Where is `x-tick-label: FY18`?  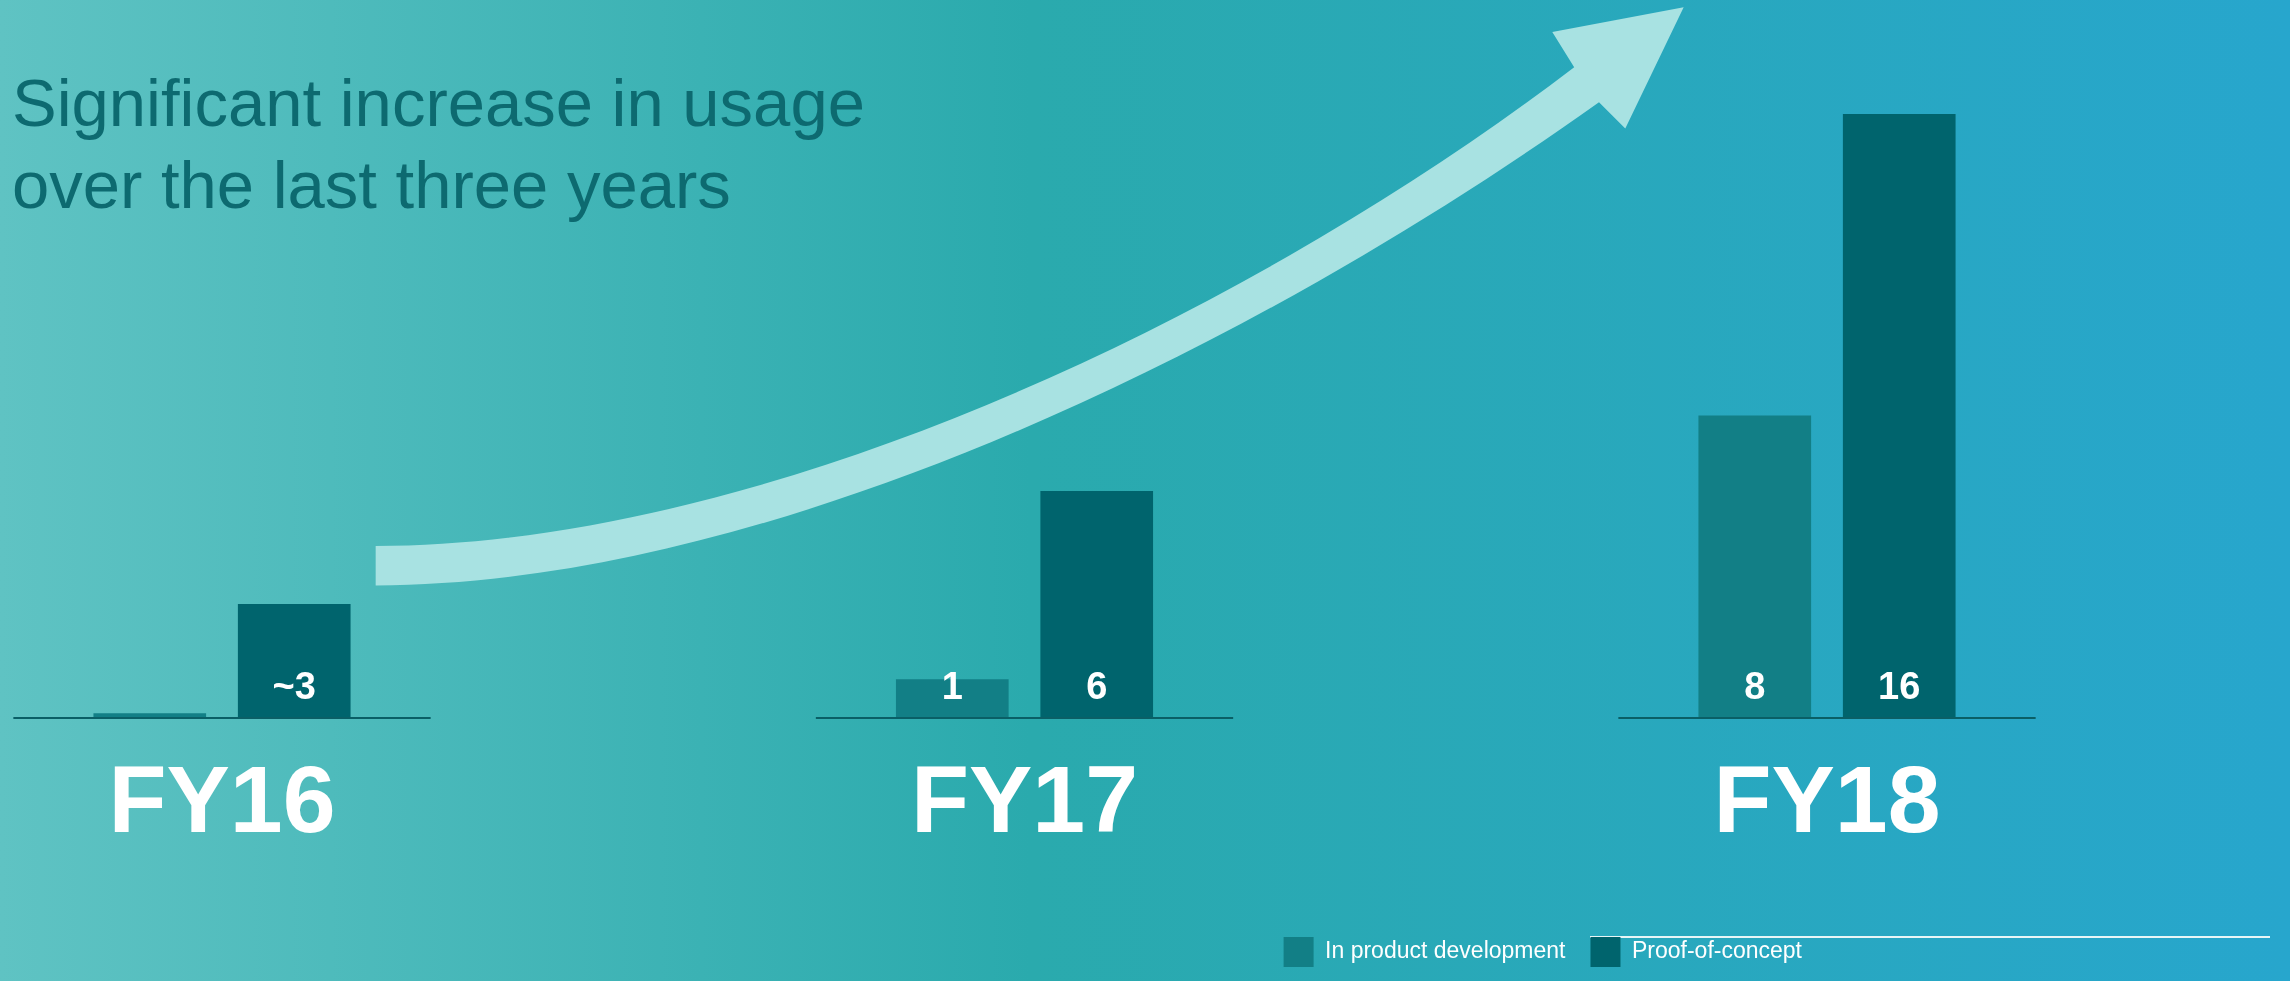 x-tick-label: FY18 is located at coordinates (1827, 799).